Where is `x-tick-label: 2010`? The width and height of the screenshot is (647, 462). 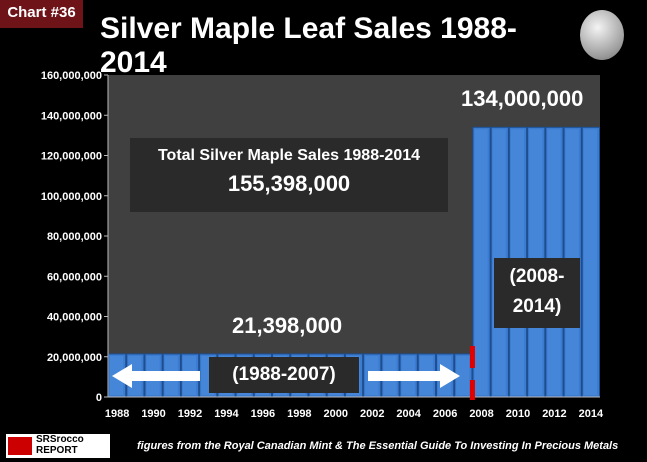
x-tick-label: 2010 is located at coordinates (518, 414).